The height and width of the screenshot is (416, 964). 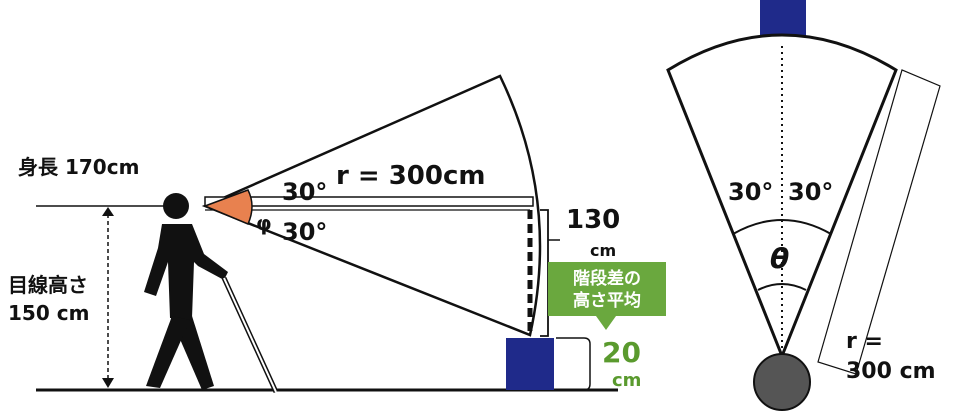 I want to click on step-height-bracket, so click(x=573, y=364).